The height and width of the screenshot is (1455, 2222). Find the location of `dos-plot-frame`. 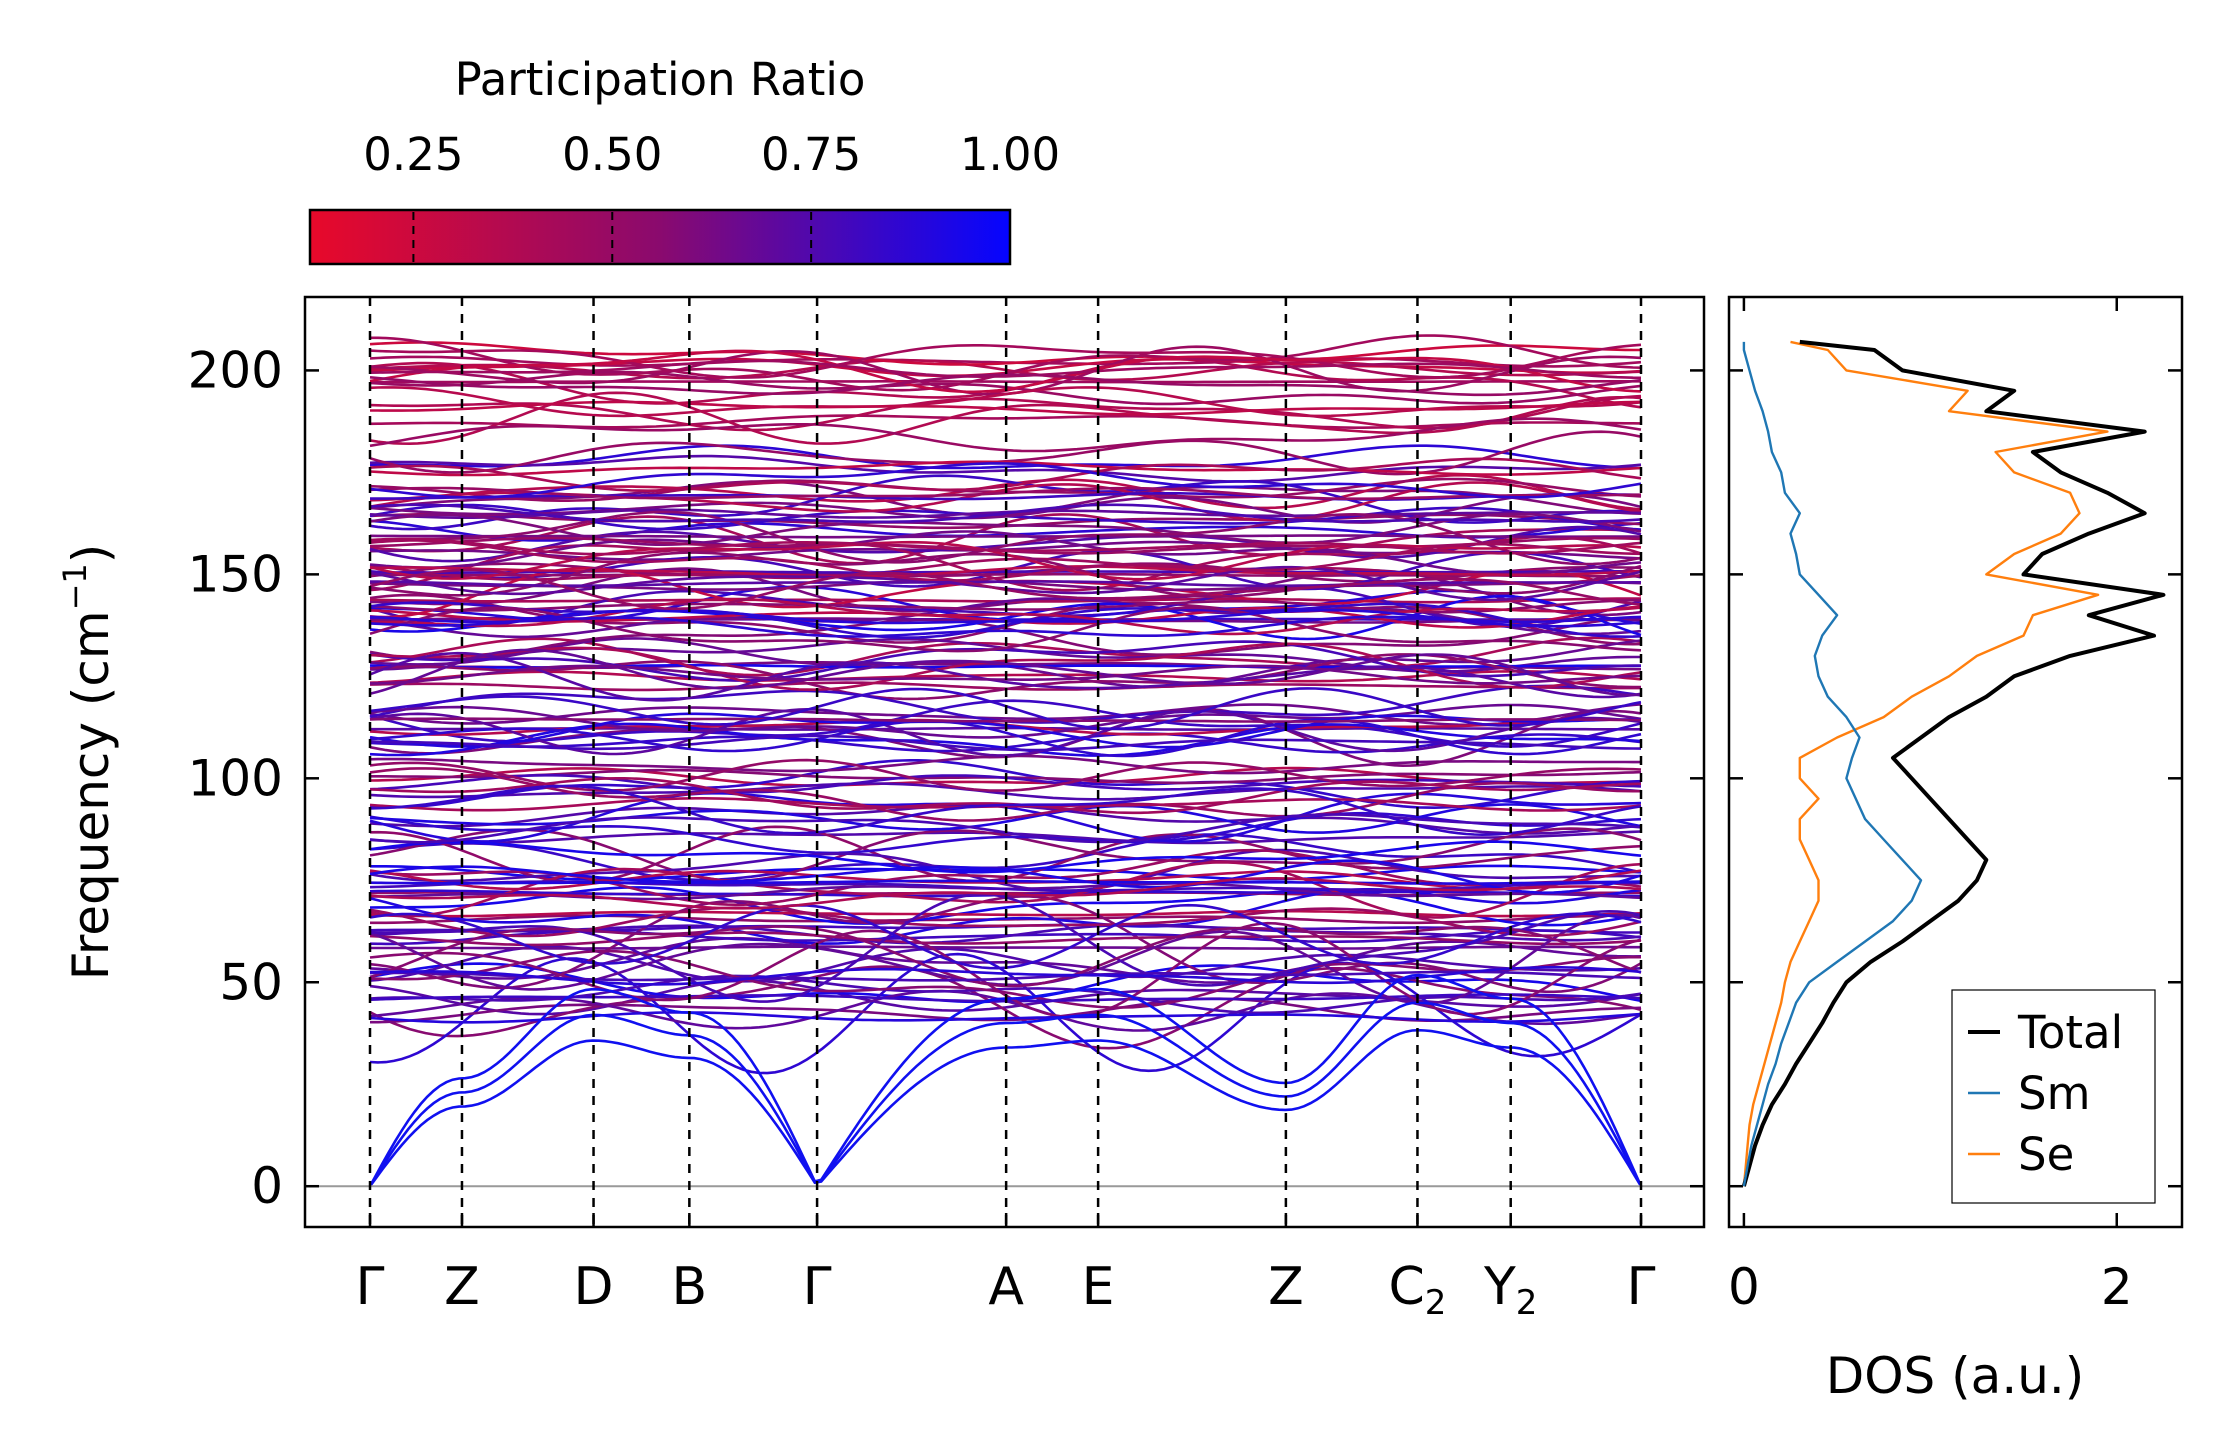

dos-plot-frame is located at coordinates (1955, 762).